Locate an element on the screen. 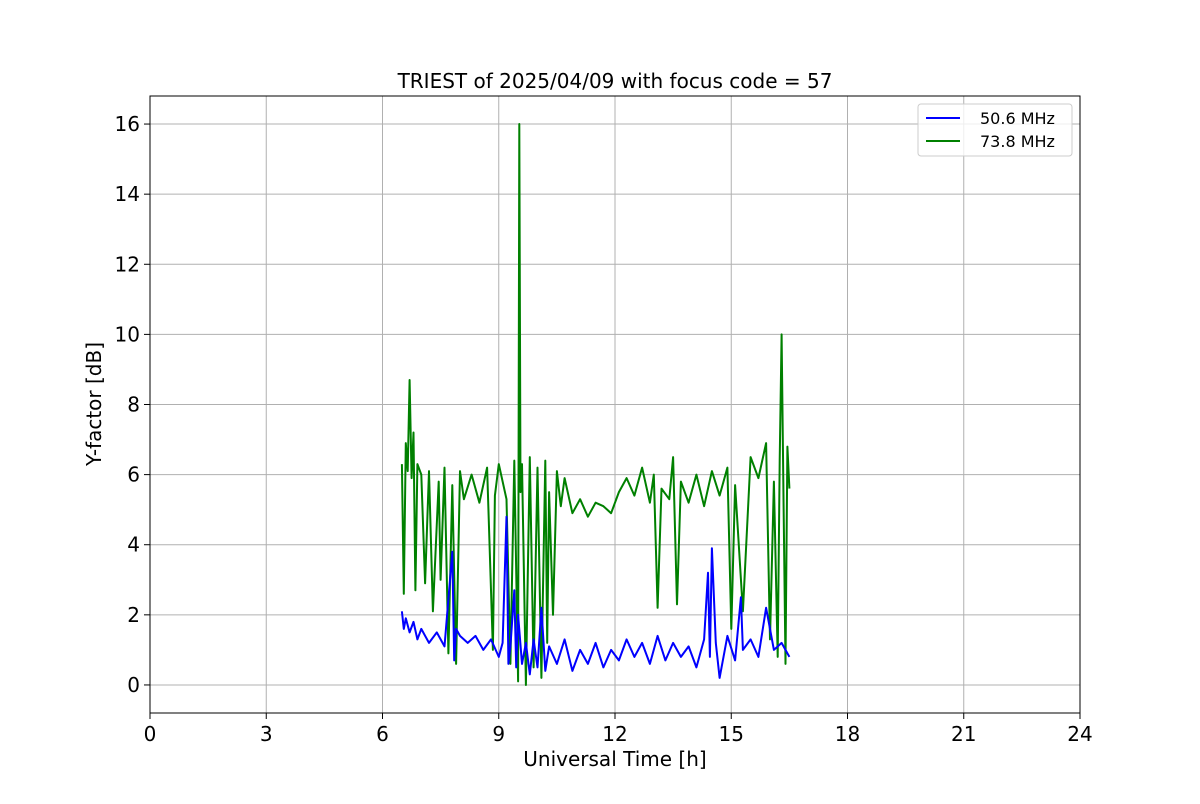 The image size is (1200, 804). y-tick-label: 8 is located at coordinates (133, 405).